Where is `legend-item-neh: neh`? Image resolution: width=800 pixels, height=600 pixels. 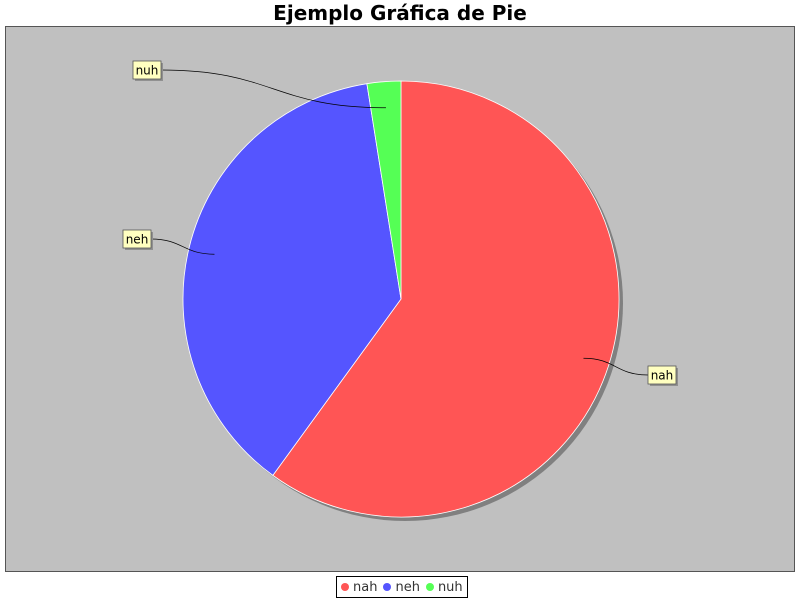 legend-item-neh: neh is located at coordinates (401, 587).